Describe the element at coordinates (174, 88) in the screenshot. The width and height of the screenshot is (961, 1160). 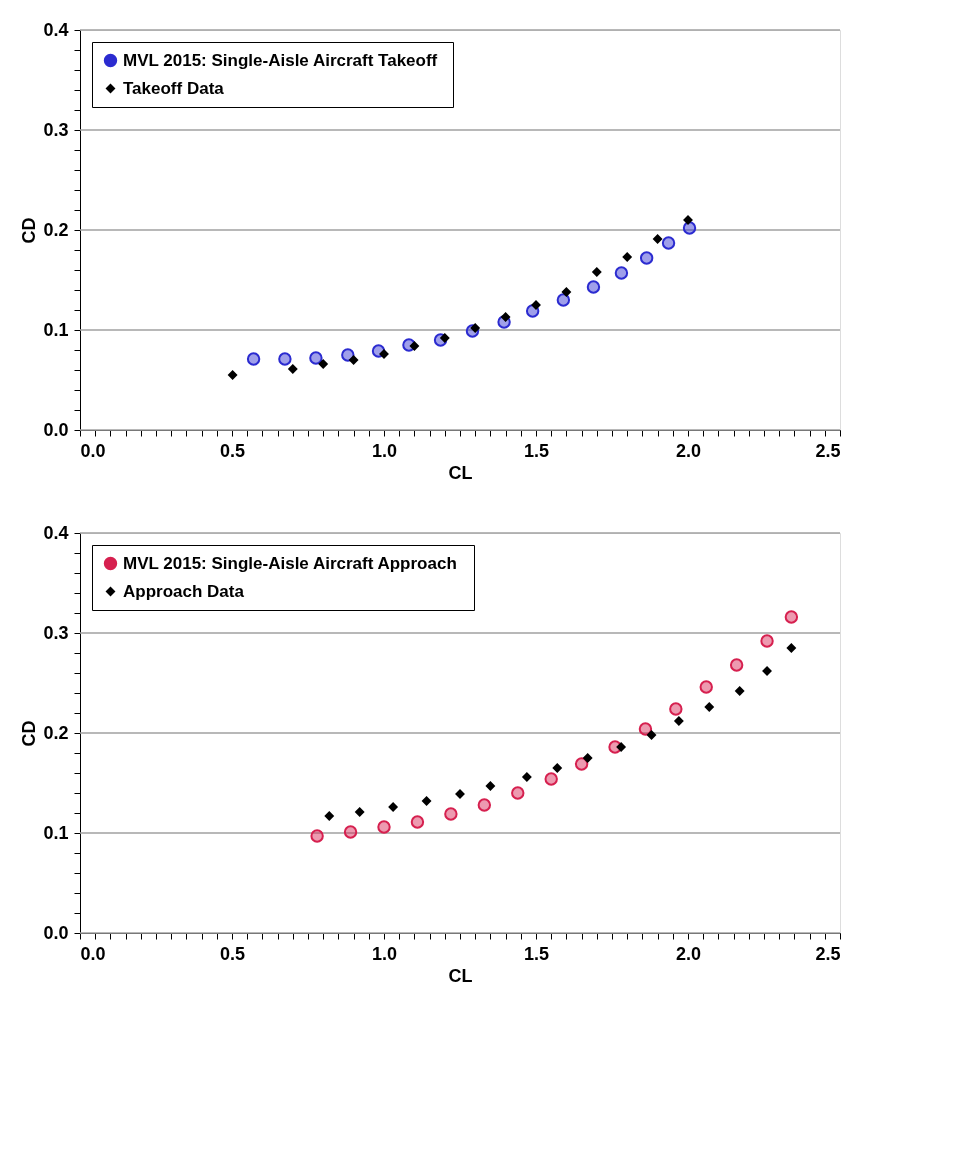
I see `legend-label: Takeoff Data` at that location.